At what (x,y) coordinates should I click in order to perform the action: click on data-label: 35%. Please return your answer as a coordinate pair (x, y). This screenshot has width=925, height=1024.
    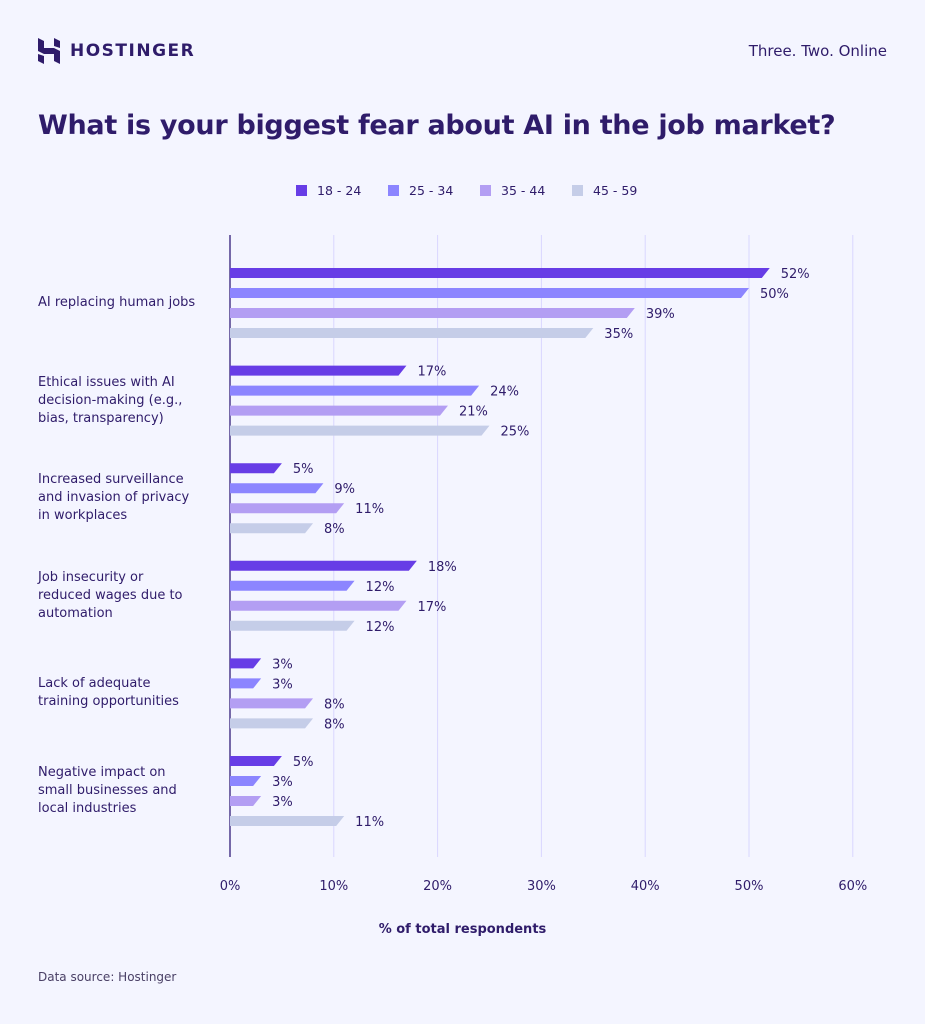
    Looking at the image, I should click on (618, 334).